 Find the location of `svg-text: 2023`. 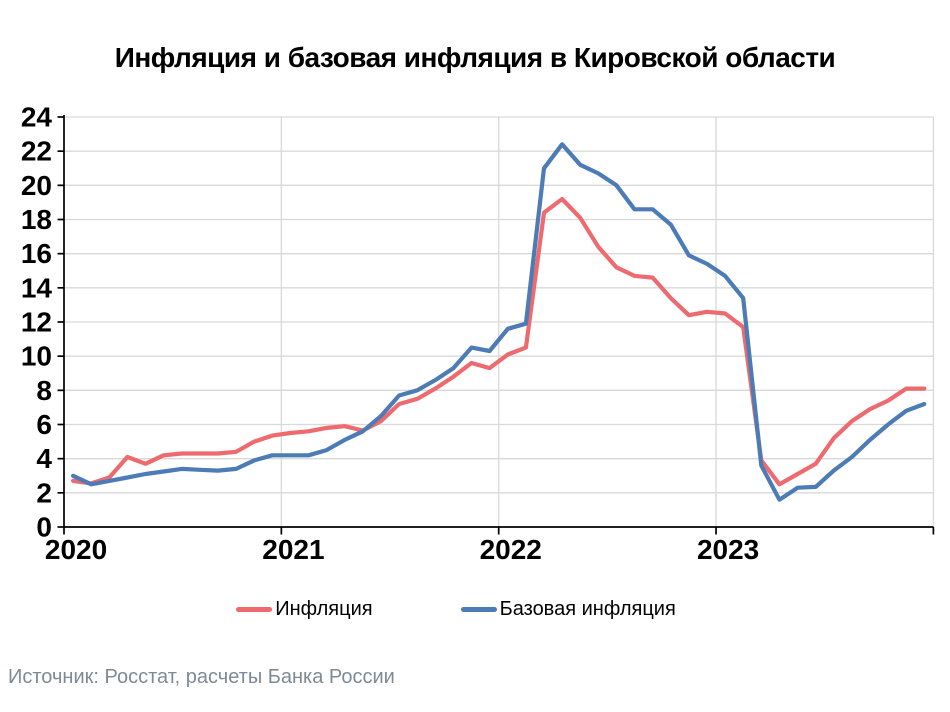

svg-text: 2023 is located at coordinates (728, 549).